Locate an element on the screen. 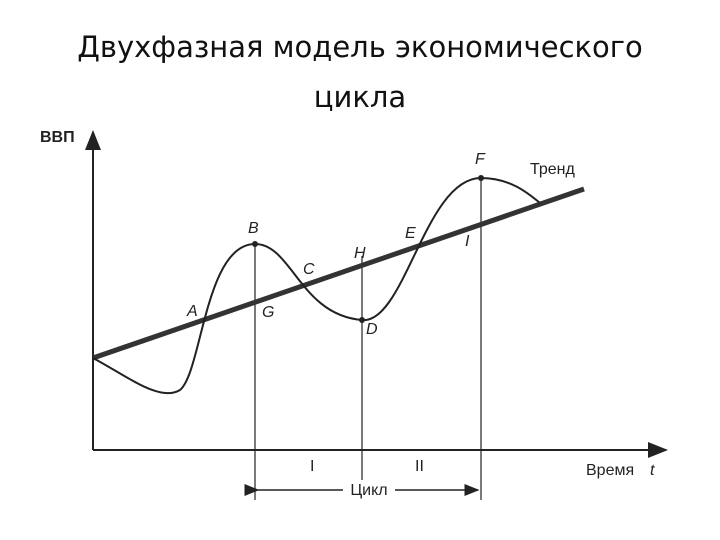 The image size is (720, 540). point-label: A is located at coordinates (192, 311).